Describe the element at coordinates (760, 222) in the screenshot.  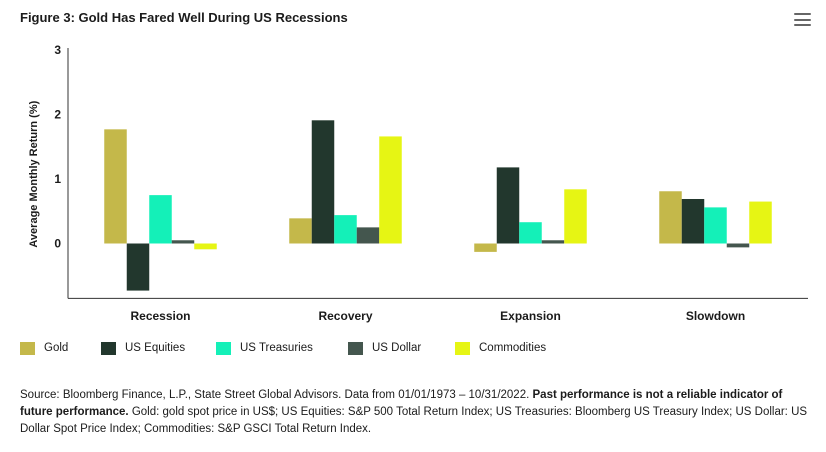
I see `bar-slowdown-commodities` at that location.